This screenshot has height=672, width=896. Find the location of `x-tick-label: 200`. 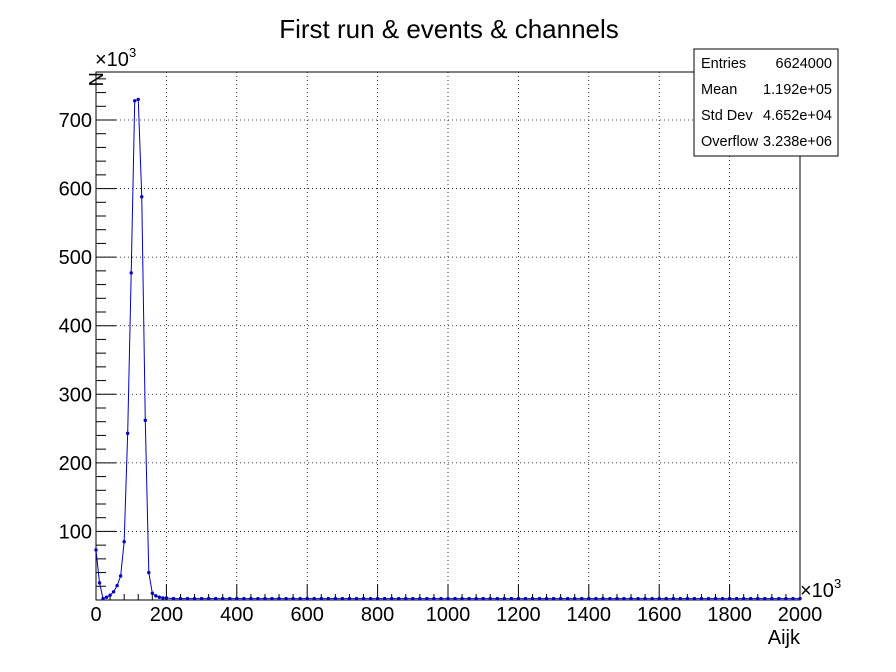

x-tick-label: 200 is located at coordinates (166, 615).